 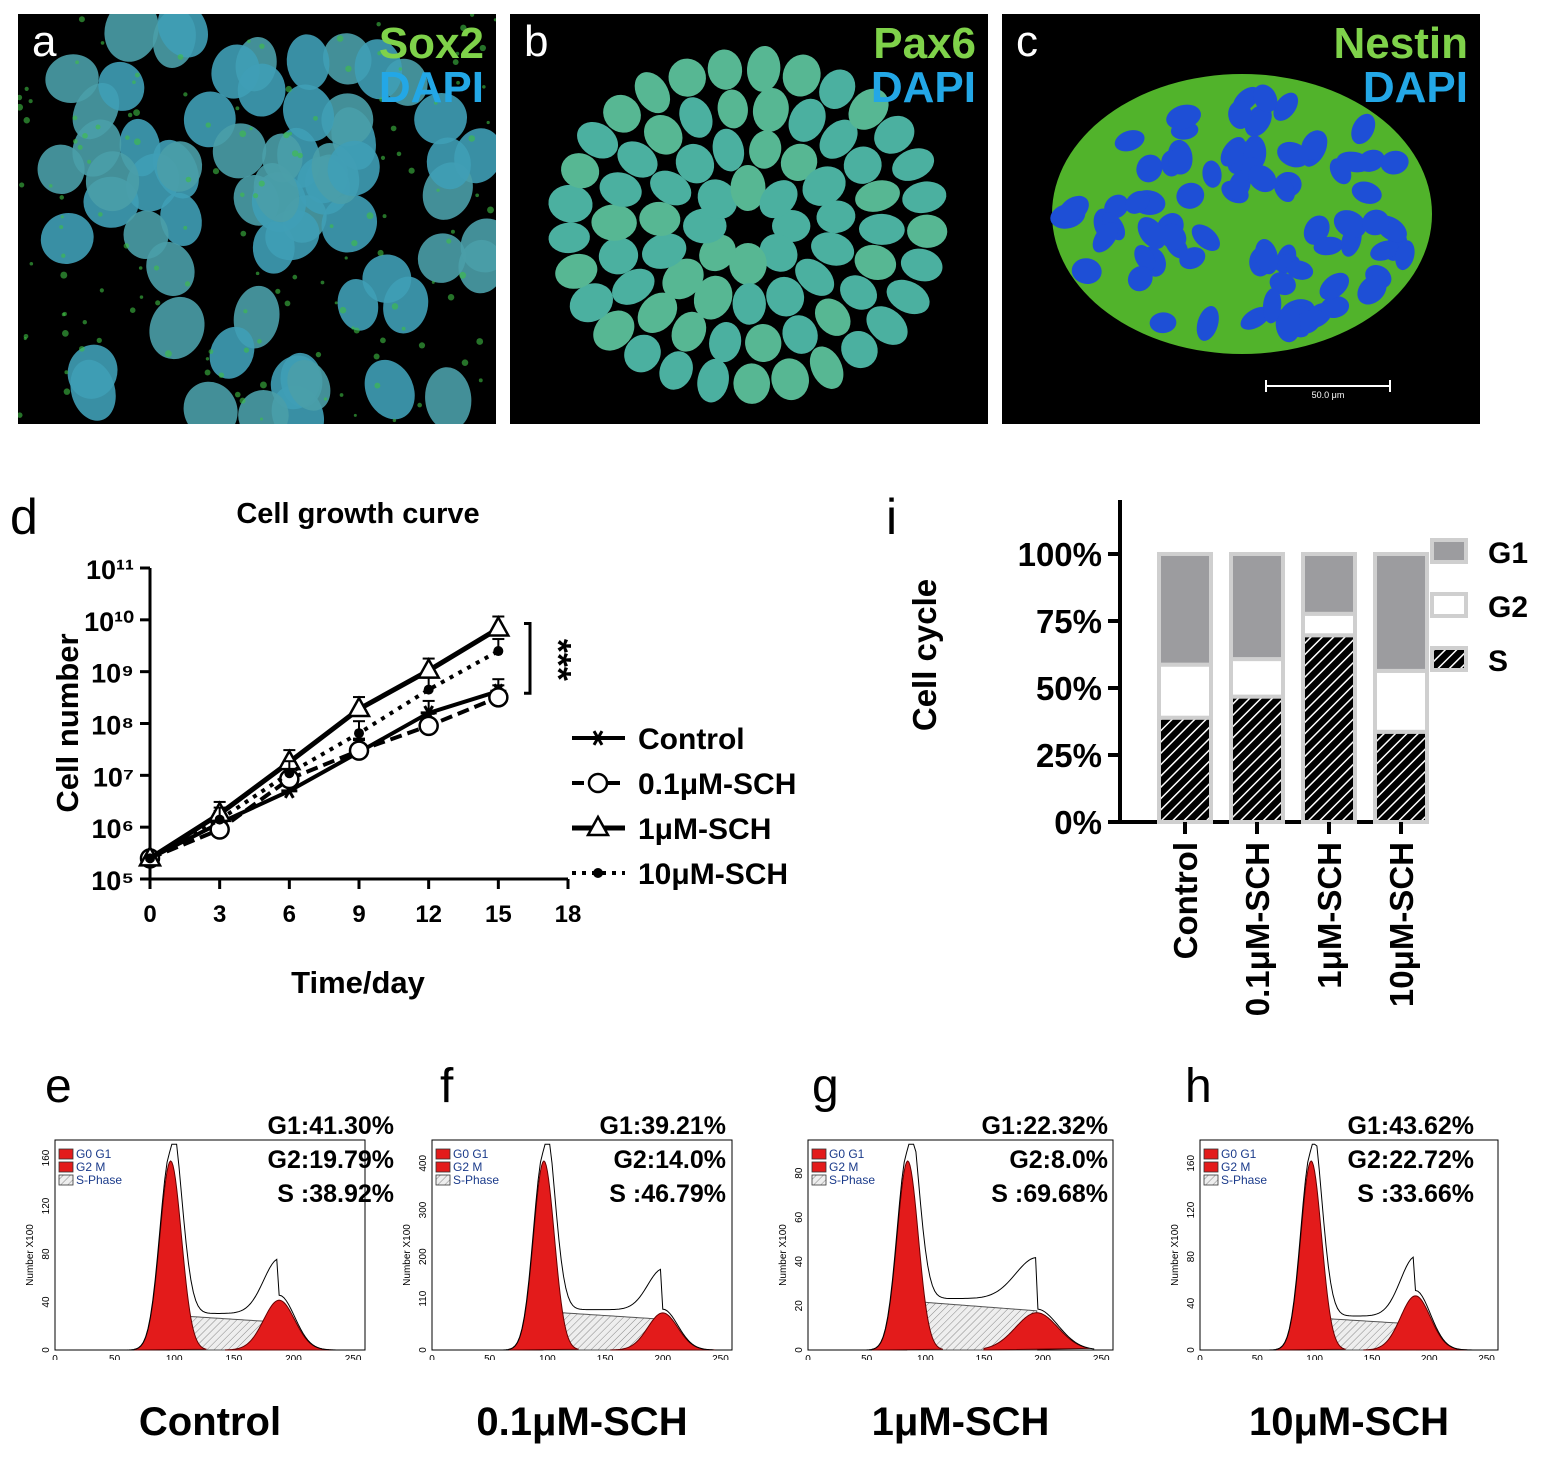 I want to click on growth-ytick: 10¹¹, so click(x=110, y=570).